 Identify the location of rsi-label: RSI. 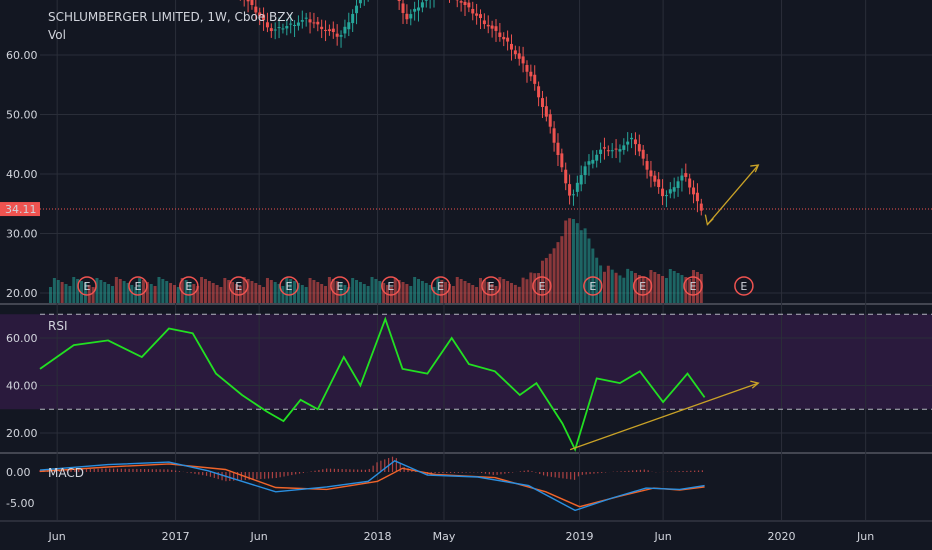
(58, 326).